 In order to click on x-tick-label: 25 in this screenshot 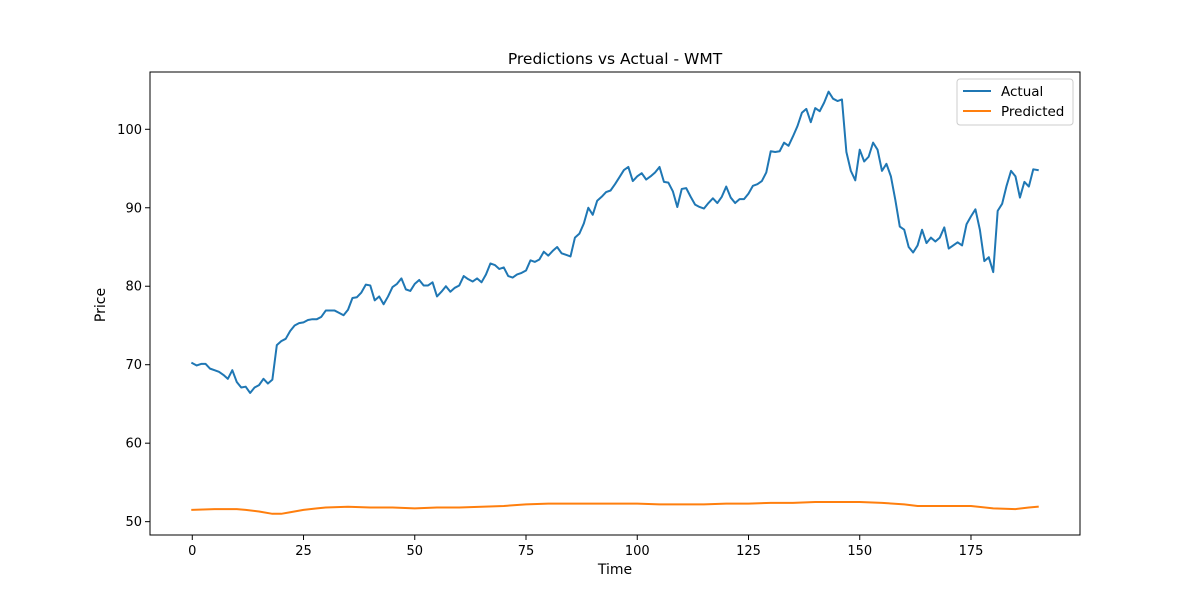, I will do `click(303, 551)`.